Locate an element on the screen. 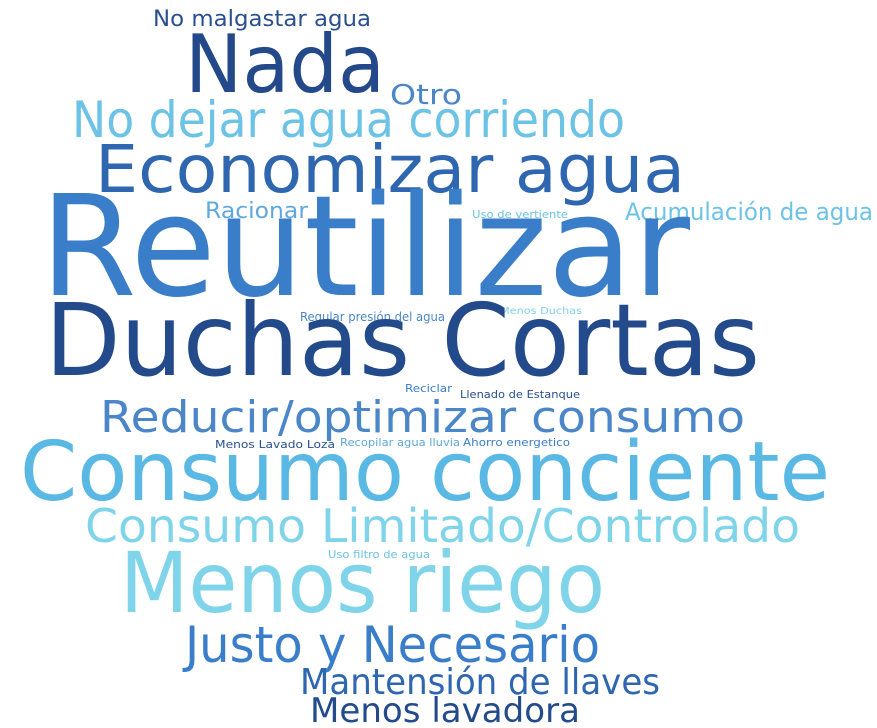  word: Mantensión de llaves is located at coordinates (480, 682).